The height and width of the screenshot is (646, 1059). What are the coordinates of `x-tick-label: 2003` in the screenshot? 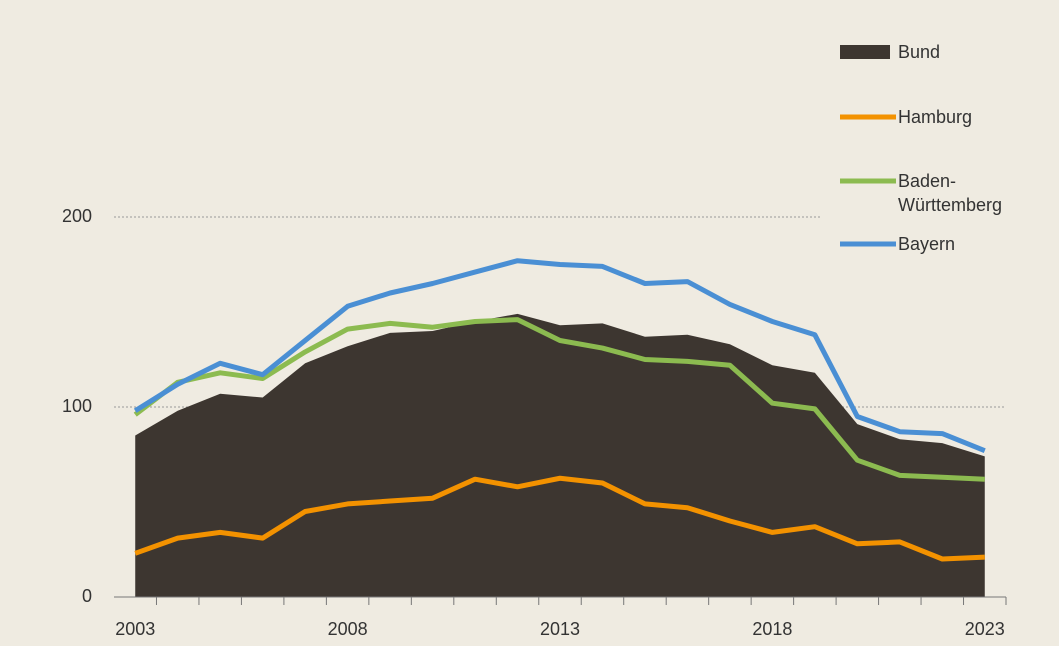 It's located at (135, 629).